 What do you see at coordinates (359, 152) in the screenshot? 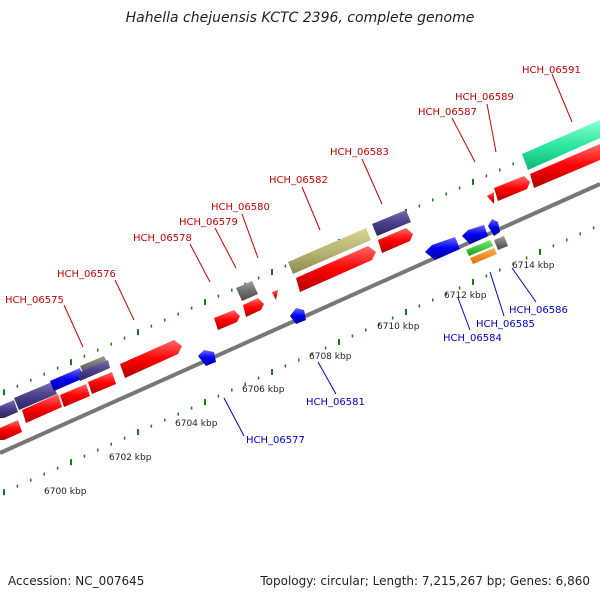
I see `gene-label: HCH_06583` at bounding box center [359, 152].